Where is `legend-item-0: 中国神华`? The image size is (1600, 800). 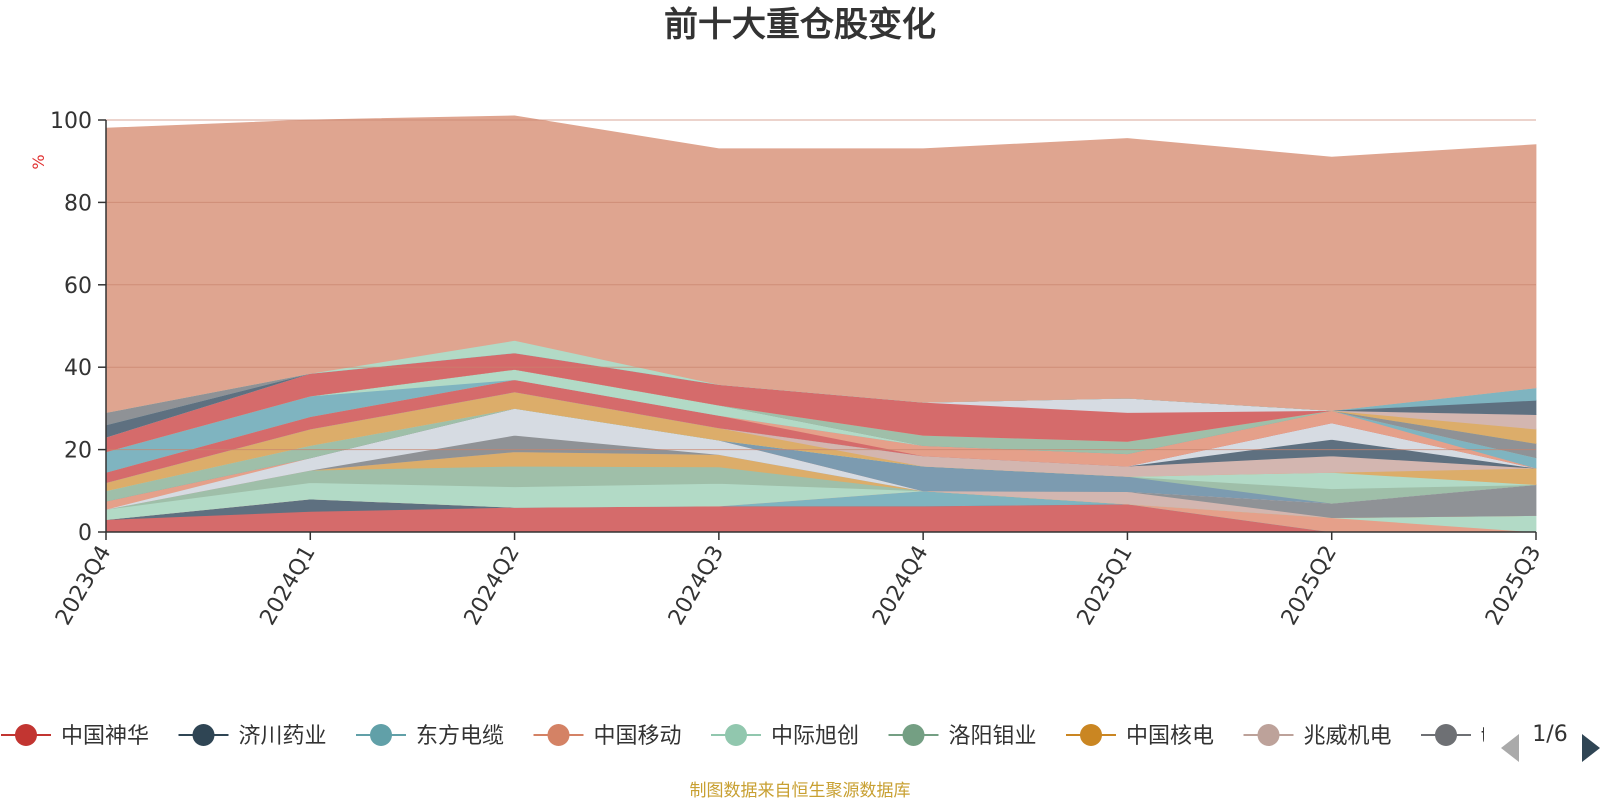 legend-item-0: 中国神华 is located at coordinates (75, 736).